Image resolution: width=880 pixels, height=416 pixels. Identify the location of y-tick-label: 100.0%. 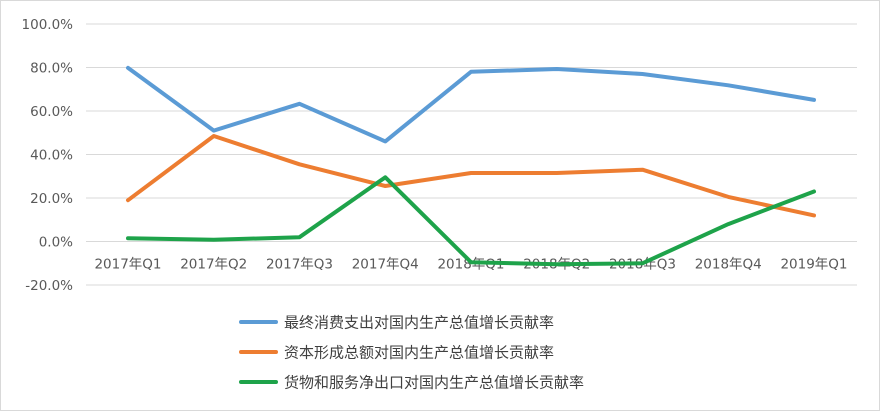
(48, 25).